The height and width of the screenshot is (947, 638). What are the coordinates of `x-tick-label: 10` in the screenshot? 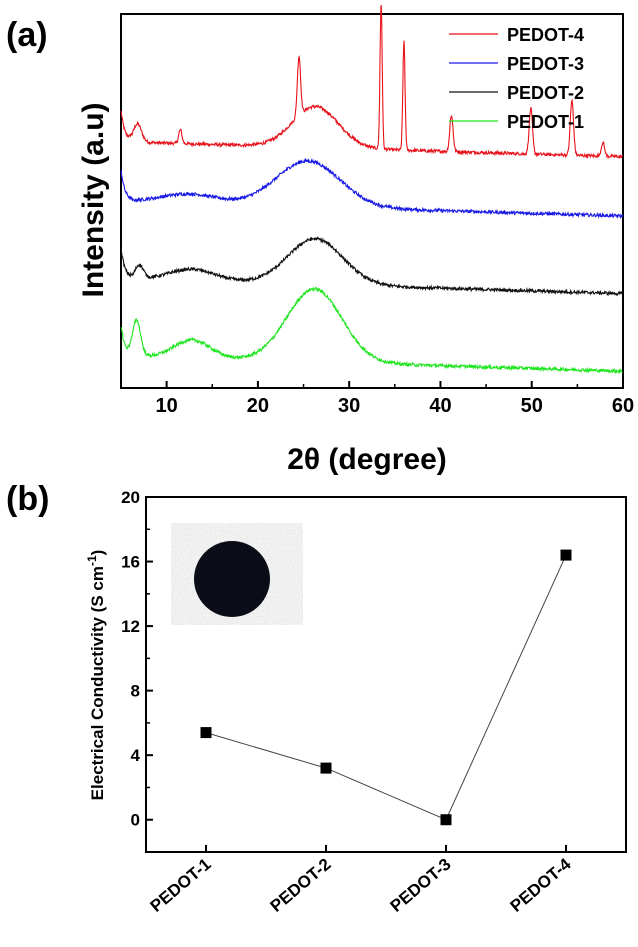 It's located at (167, 406).